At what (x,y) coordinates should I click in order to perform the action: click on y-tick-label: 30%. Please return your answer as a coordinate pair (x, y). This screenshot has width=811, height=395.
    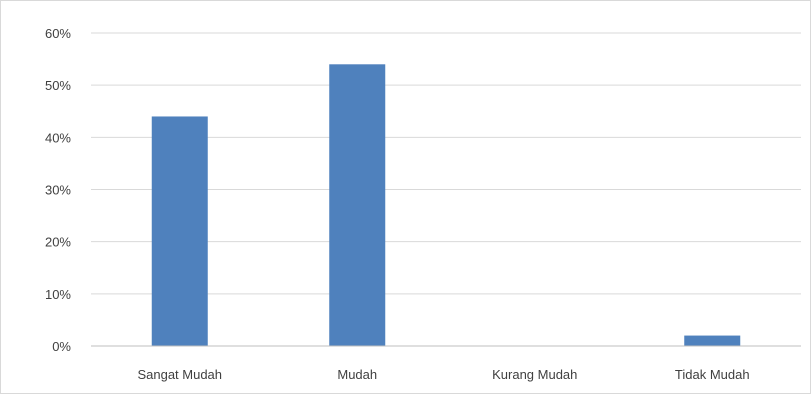
    Looking at the image, I should click on (58, 190).